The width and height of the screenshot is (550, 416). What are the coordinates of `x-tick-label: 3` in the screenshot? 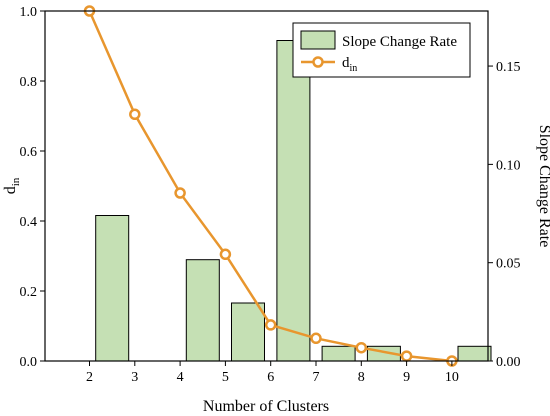 It's located at (134, 377).